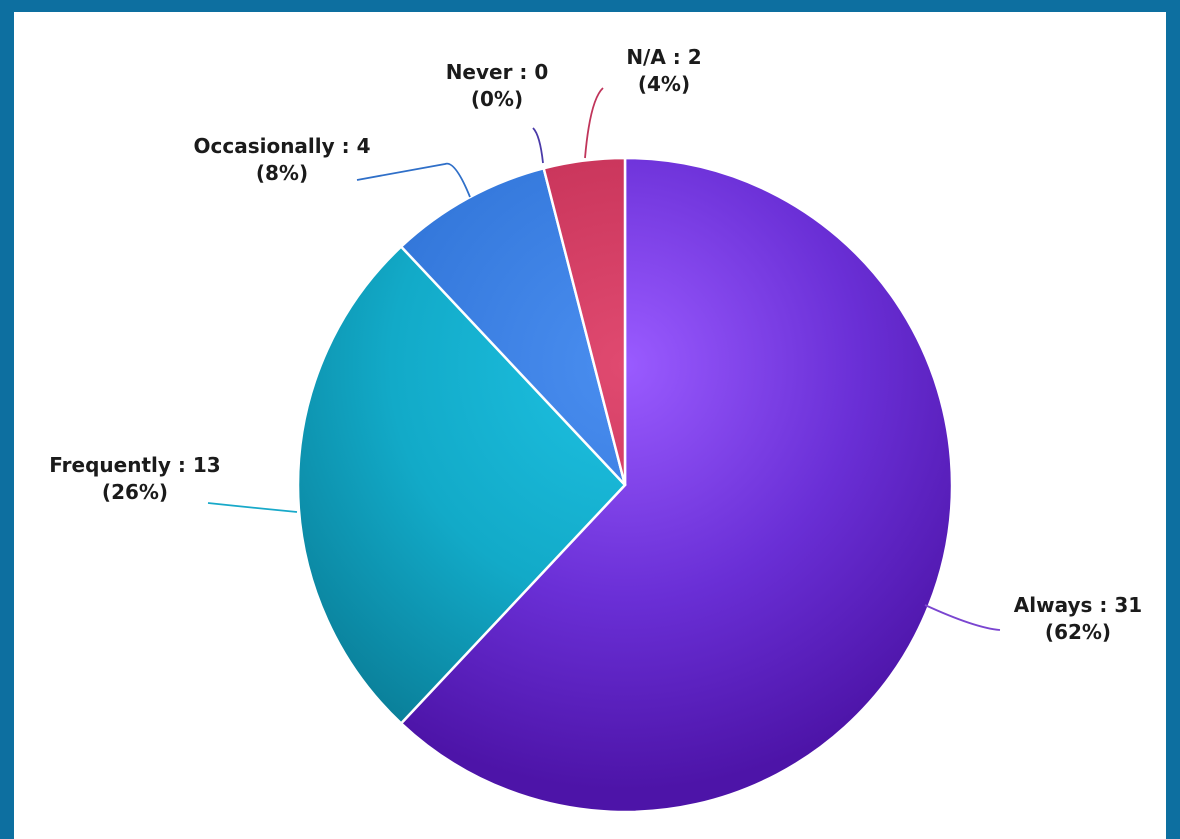  Describe the element at coordinates (497, 72) in the screenshot. I see `slice-label-name-value: Never : 0` at that location.